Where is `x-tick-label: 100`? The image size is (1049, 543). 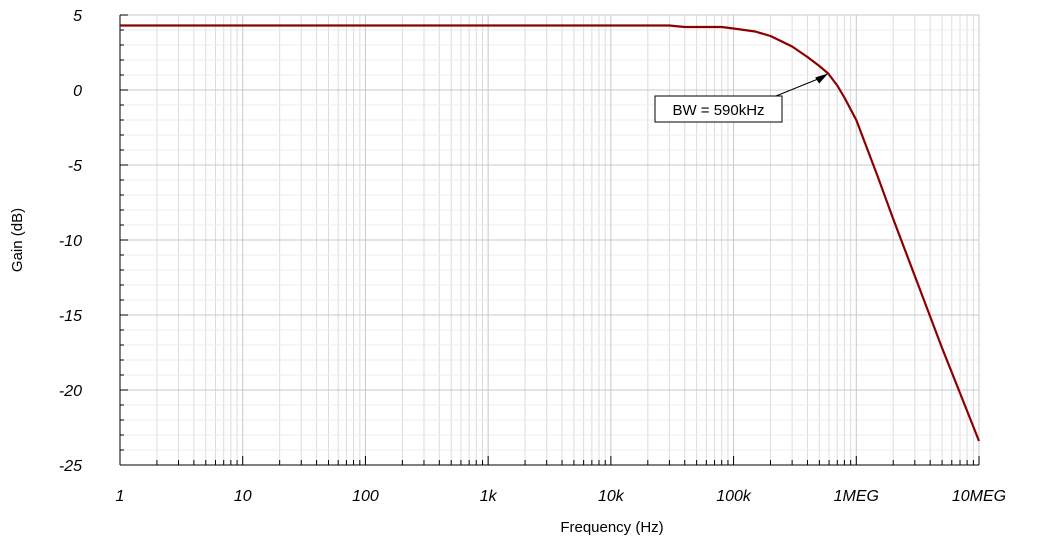 x-tick-label: 100 is located at coordinates (365, 496).